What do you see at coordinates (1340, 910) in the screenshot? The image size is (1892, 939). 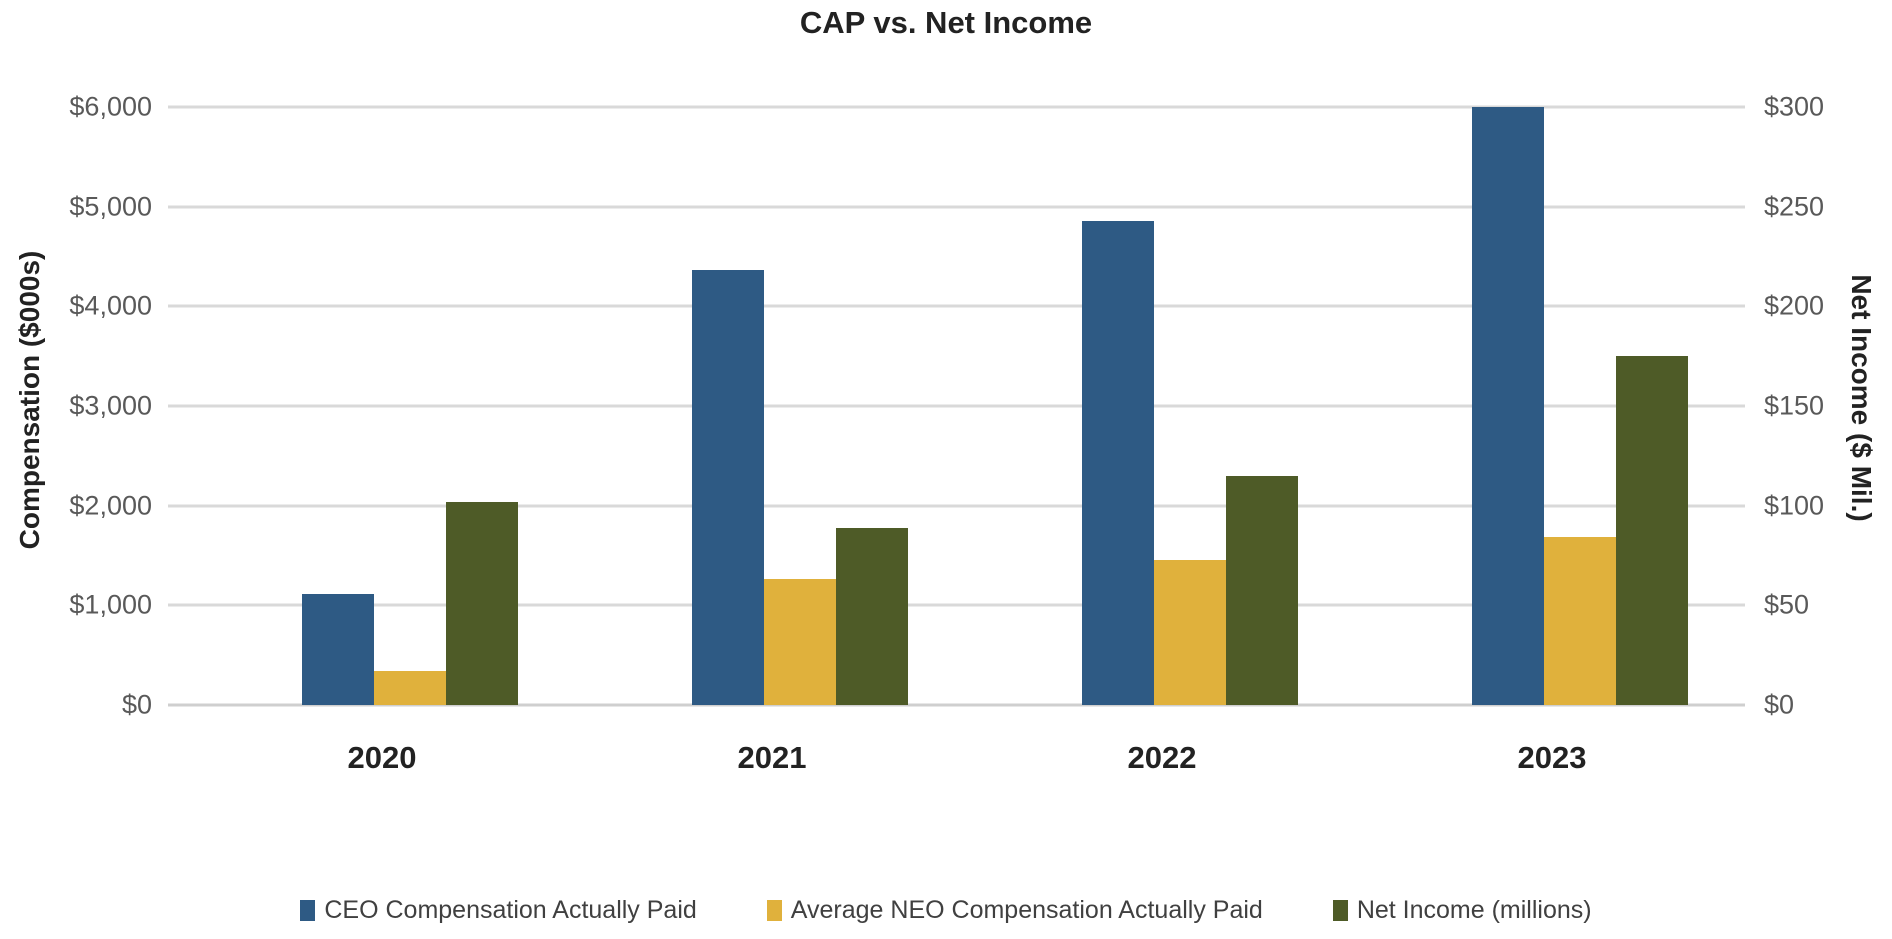 I see `legend-swatch-net-income-millions` at bounding box center [1340, 910].